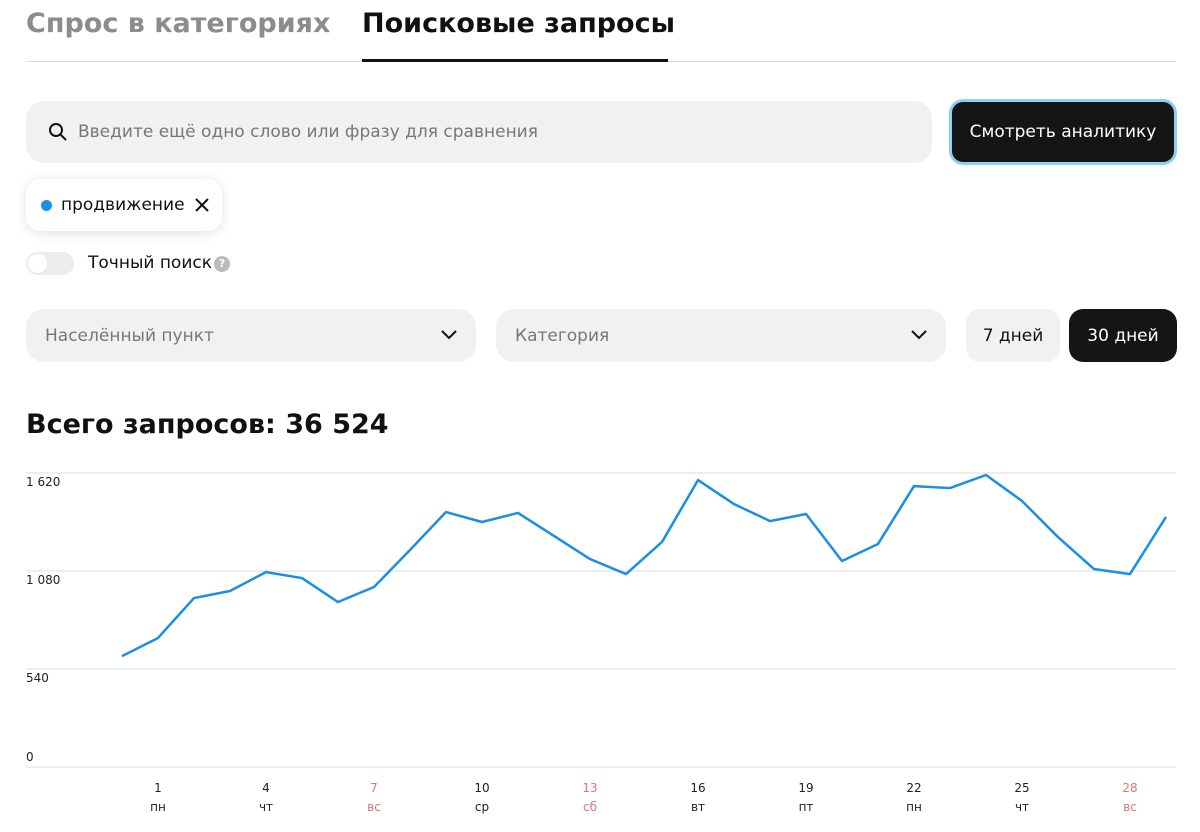  I want to click on chip: продвижение, so click(124, 205).